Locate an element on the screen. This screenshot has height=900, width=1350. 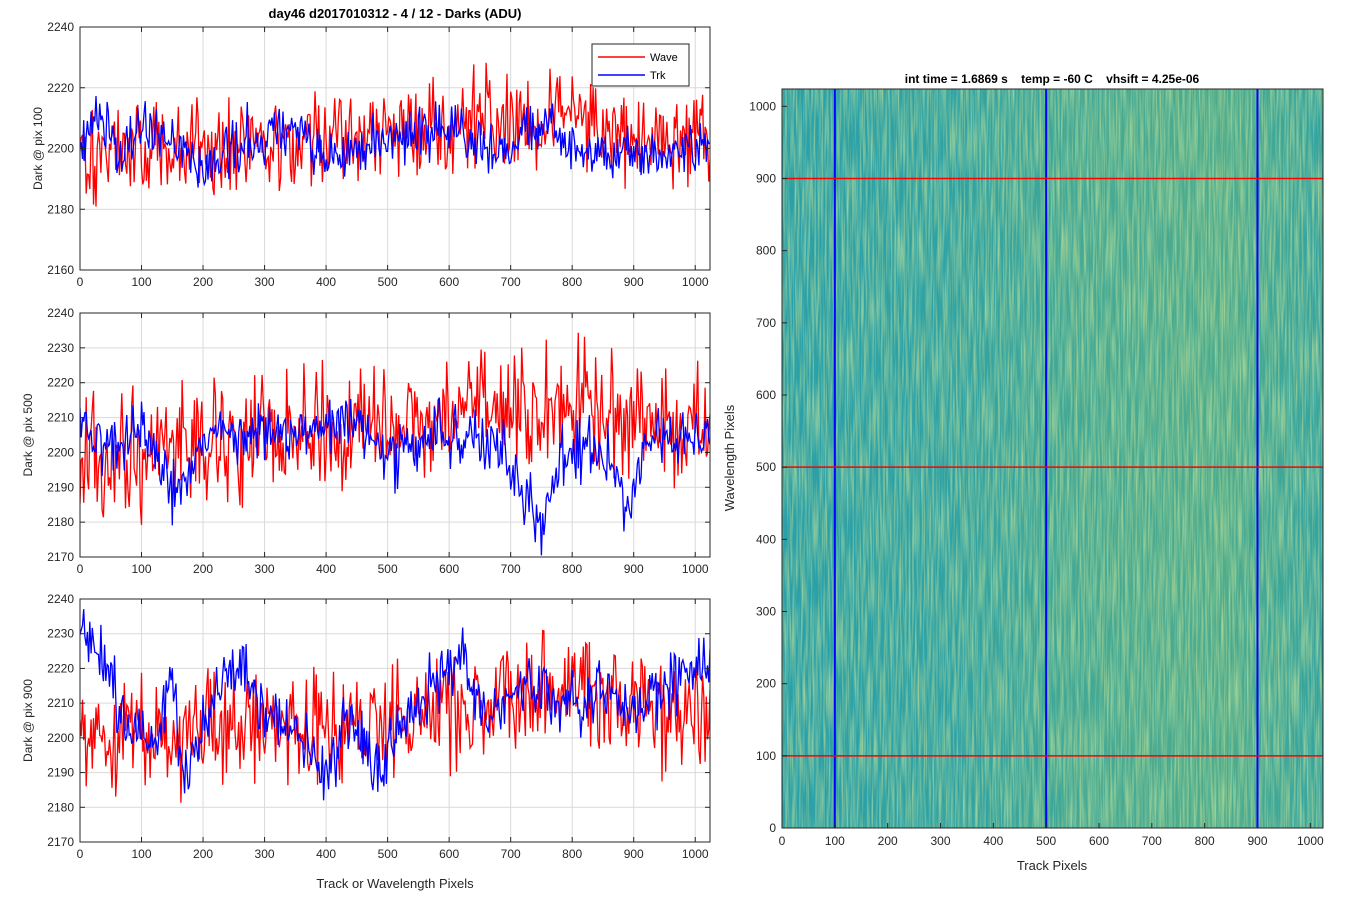
heatmap-y-tick-label: 900 is located at coordinates (766, 178).